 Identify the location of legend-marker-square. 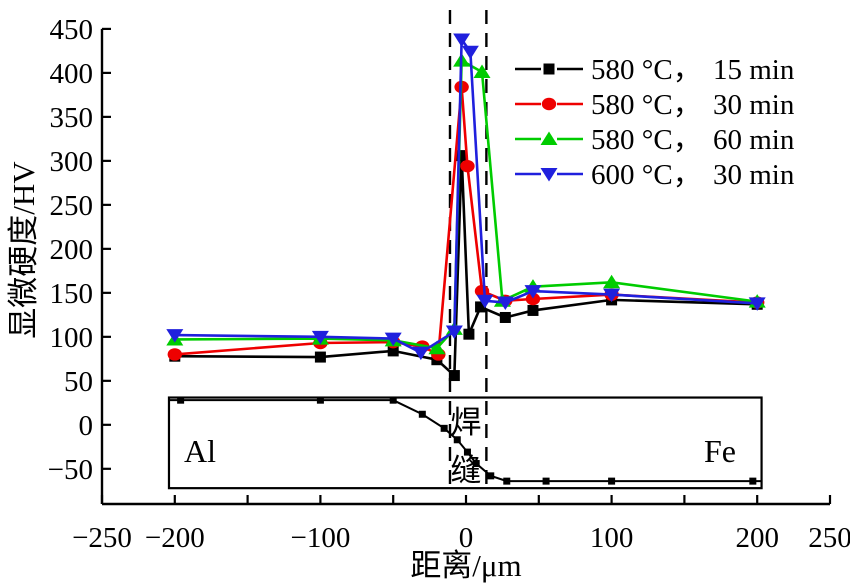
(549, 69).